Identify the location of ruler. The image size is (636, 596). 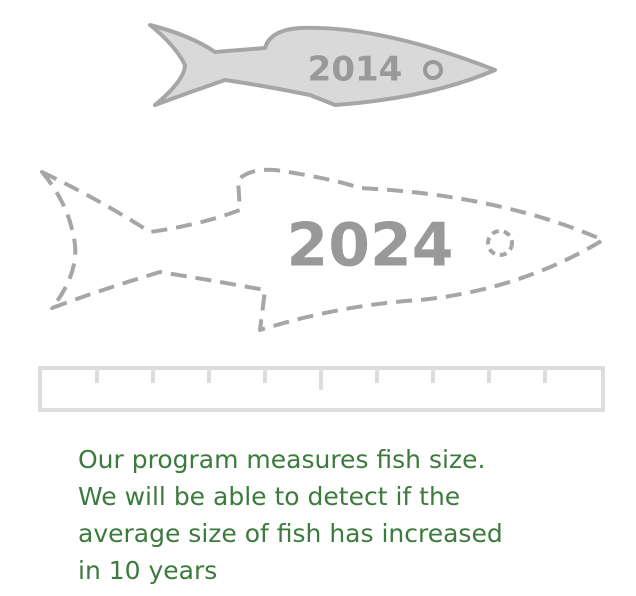
(321, 389).